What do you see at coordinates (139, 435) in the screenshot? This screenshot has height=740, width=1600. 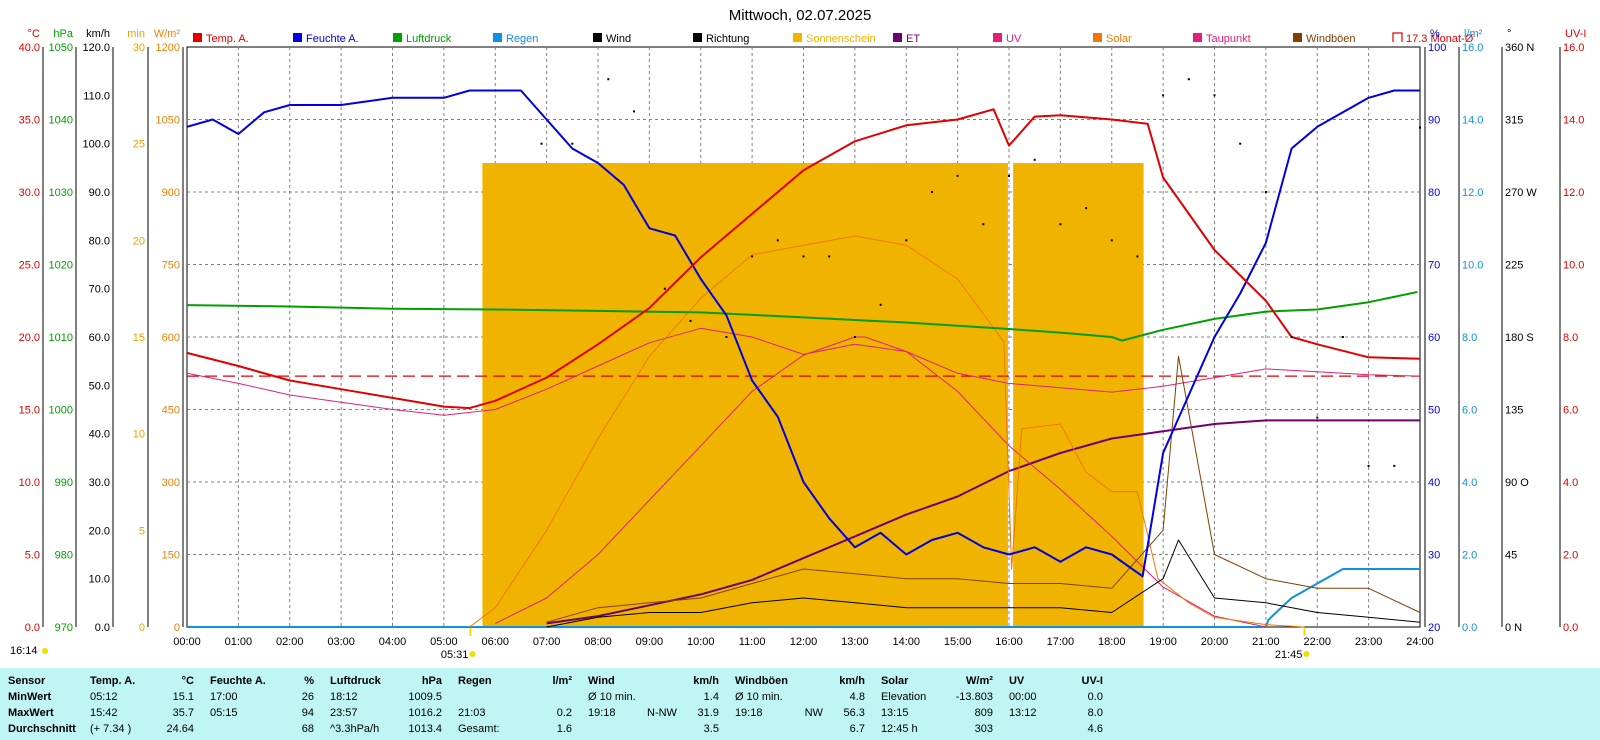 I see `min-axis-tick-label: 10` at bounding box center [139, 435].